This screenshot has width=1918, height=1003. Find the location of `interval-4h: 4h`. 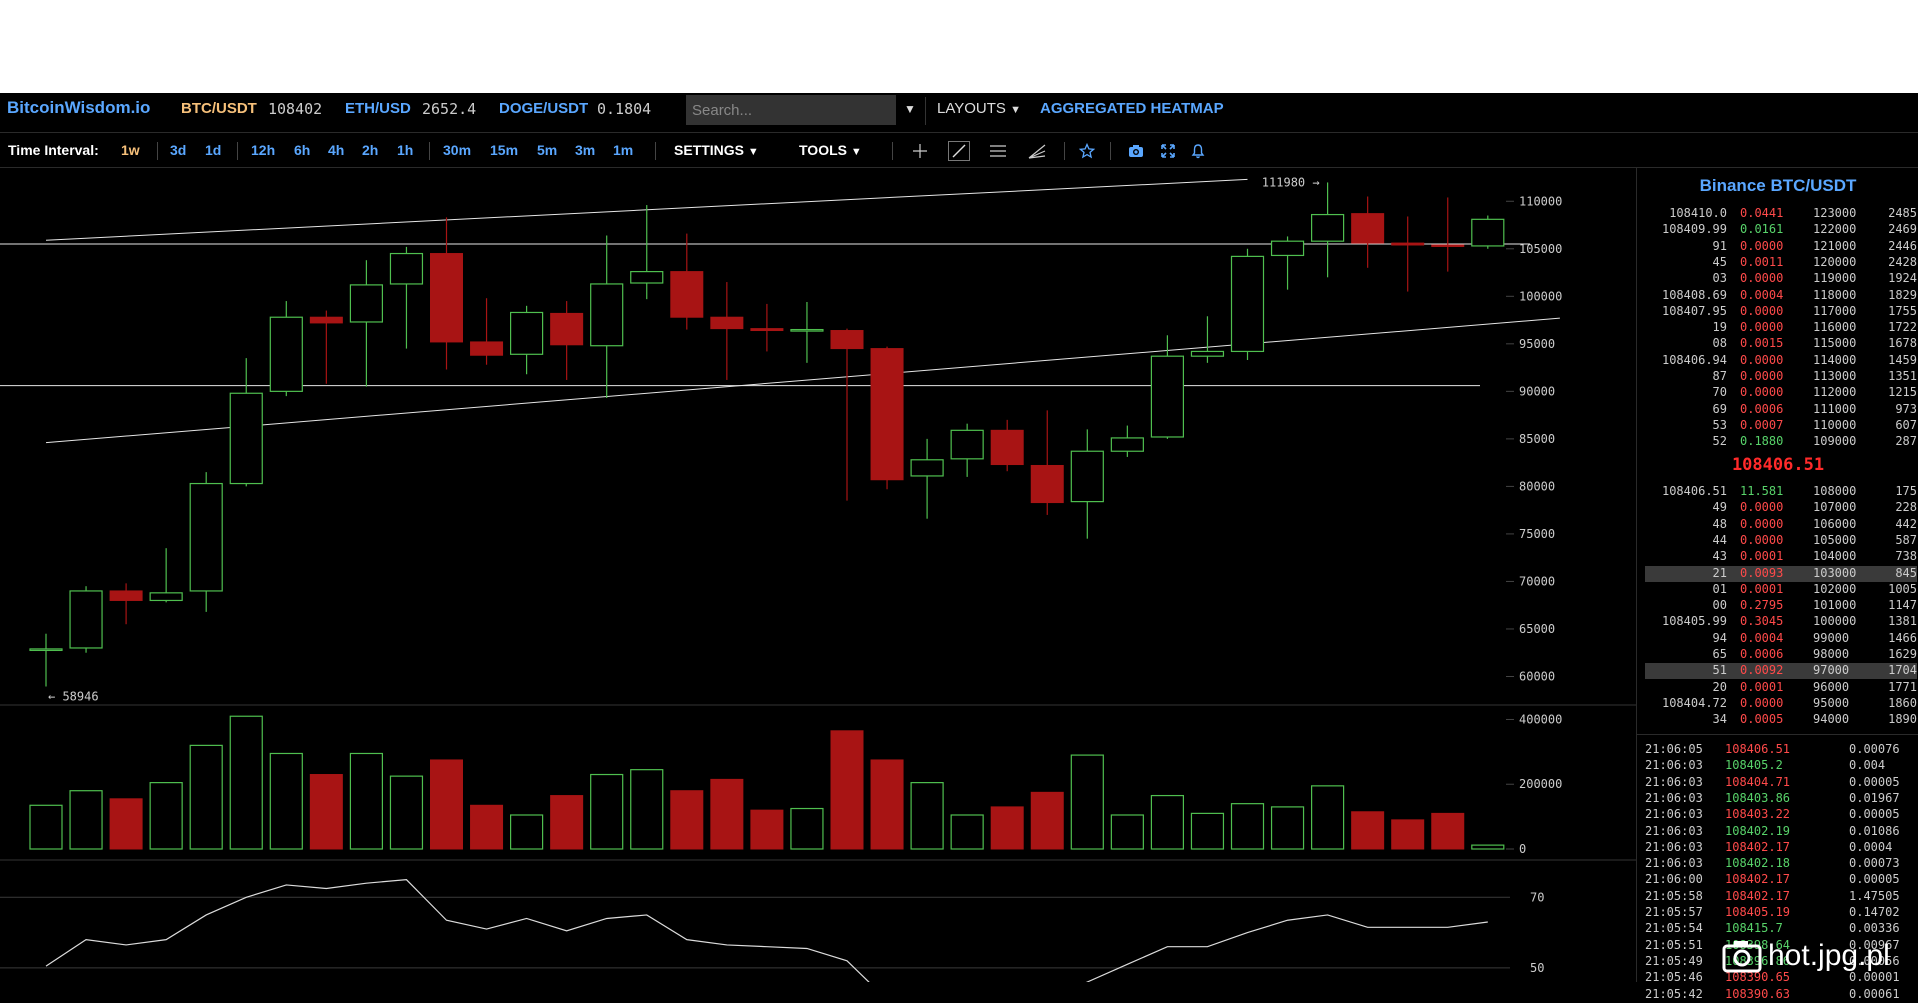

interval-4h: 4h is located at coordinates (336, 150).